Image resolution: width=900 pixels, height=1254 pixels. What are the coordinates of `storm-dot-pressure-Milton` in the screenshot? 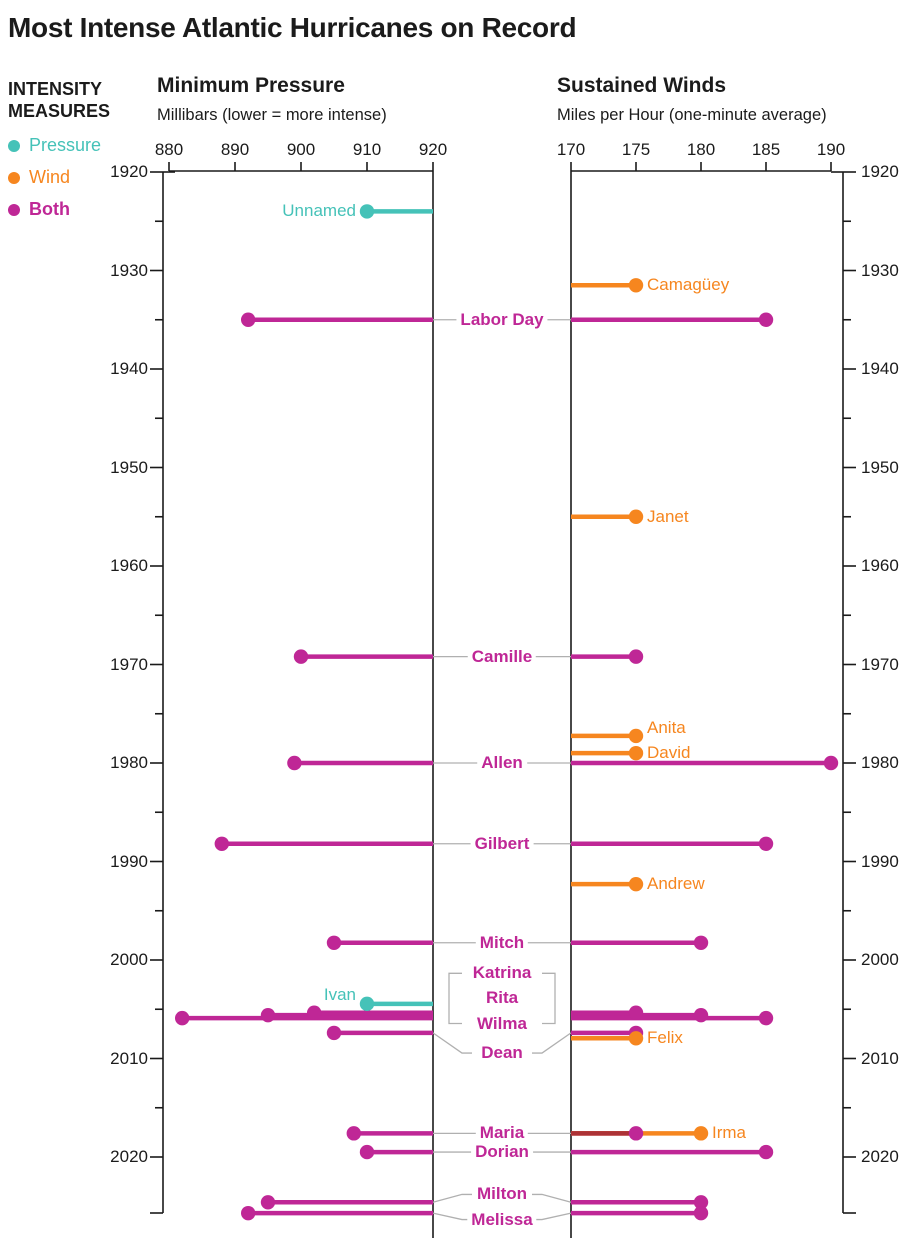 It's located at (268, 1202).